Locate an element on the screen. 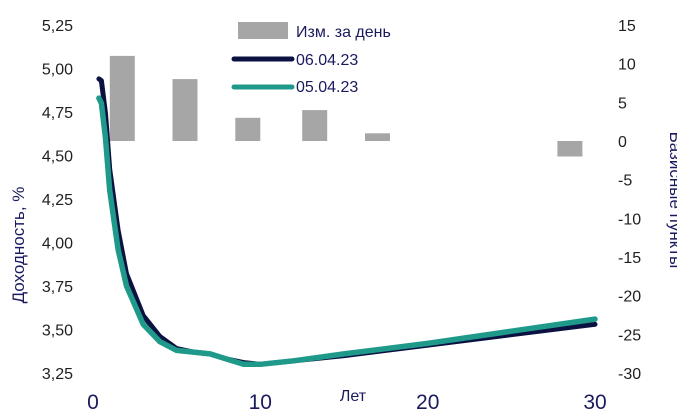 This screenshot has height=414, width=677. y-right-tick-label: -5 is located at coordinates (625, 181).